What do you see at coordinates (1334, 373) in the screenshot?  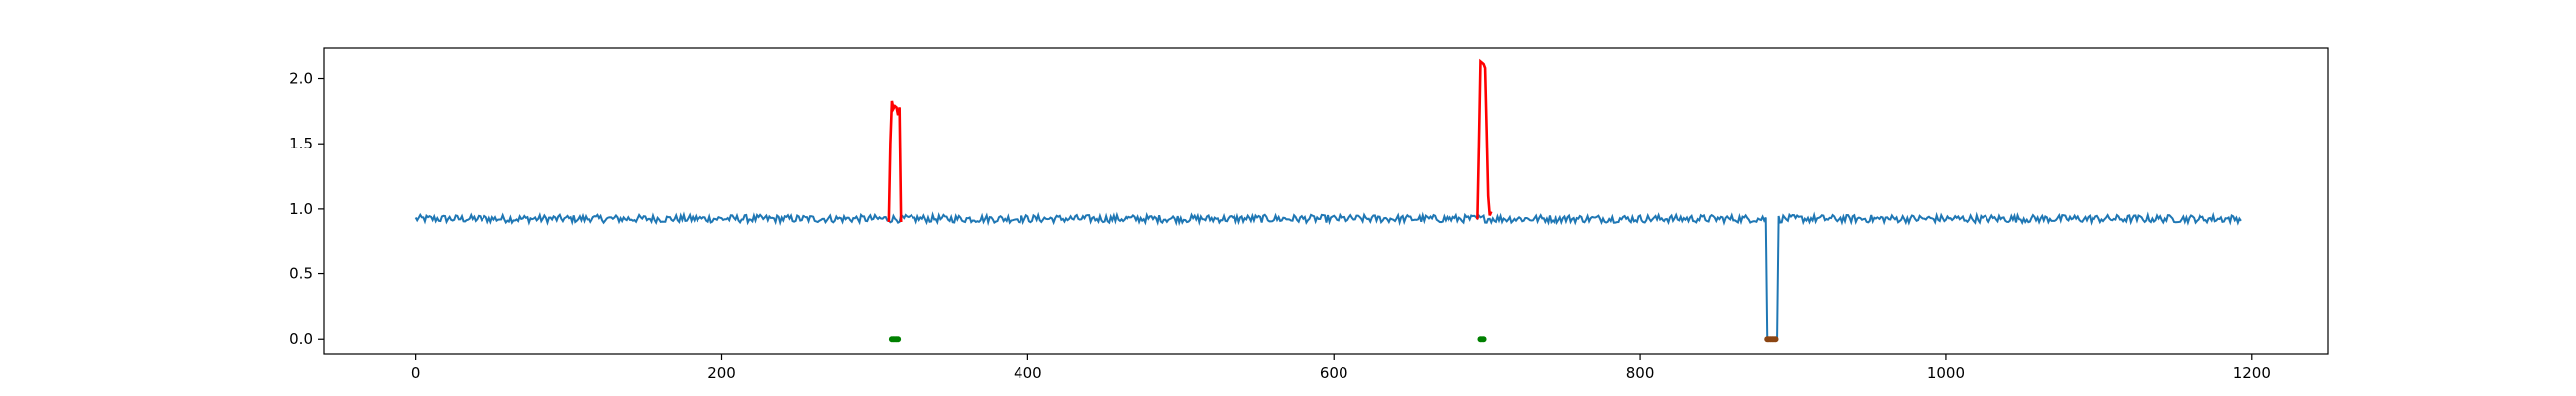 I see `x-tick-label: 600` at bounding box center [1334, 373].